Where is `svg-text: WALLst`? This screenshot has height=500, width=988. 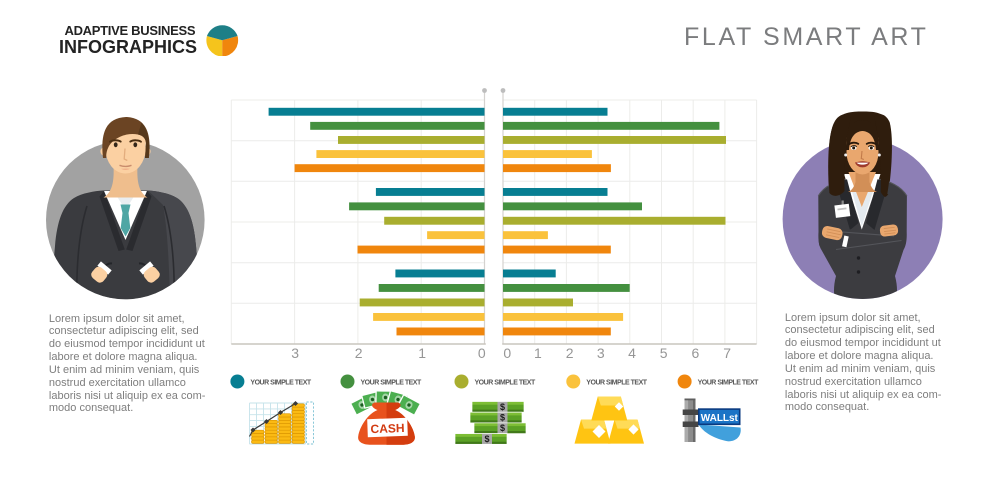 svg-text: WALLst is located at coordinates (720, 418).